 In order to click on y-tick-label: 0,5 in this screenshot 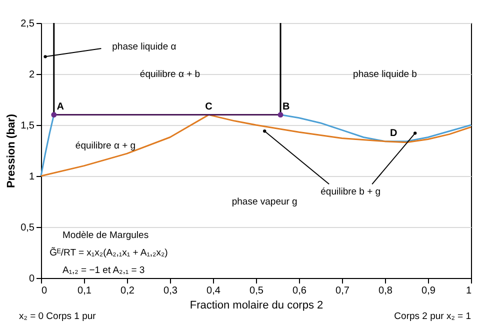, I will do `click(27, 228)`.